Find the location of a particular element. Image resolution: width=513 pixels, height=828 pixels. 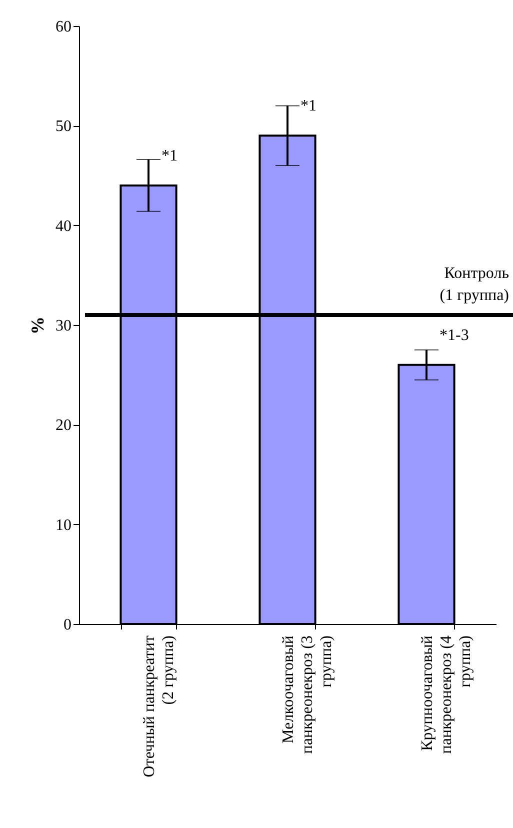

x-tick-label: Крупноочаговый панкреонекроз (4 группа) is located at coordinates (446, 694).